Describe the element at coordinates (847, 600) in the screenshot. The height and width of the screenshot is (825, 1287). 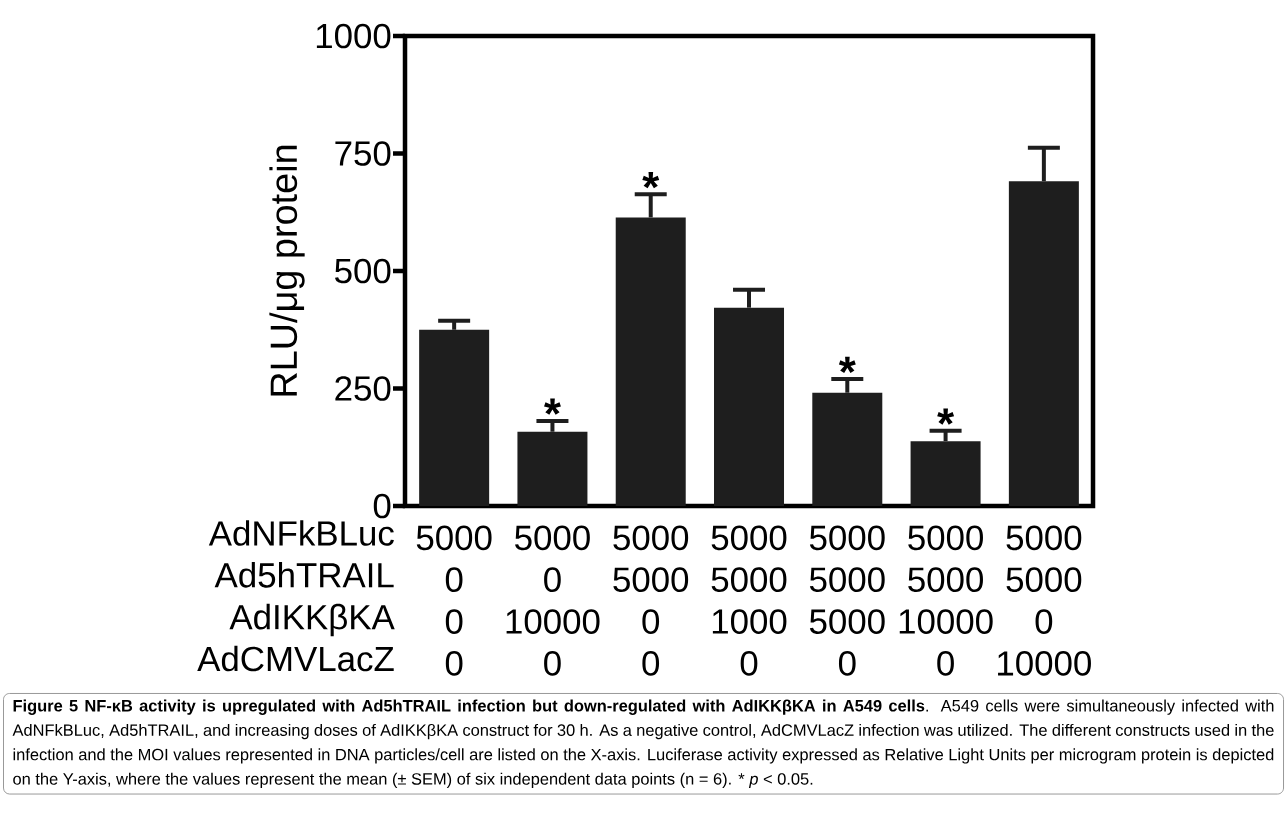
I see `x-tick-label: 5000 5000 5000 0` at that location.